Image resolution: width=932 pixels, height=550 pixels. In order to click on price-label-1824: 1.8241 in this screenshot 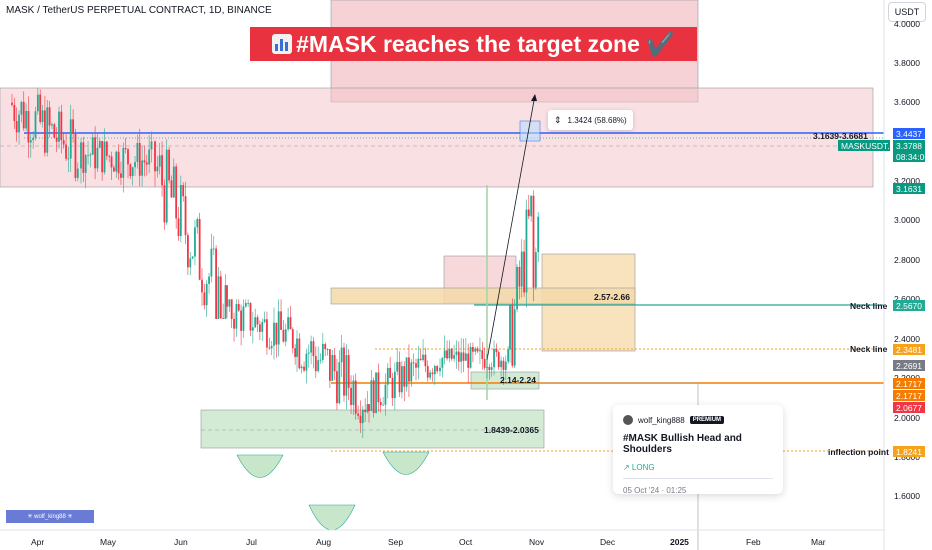, I will do `click(909, 451)`.